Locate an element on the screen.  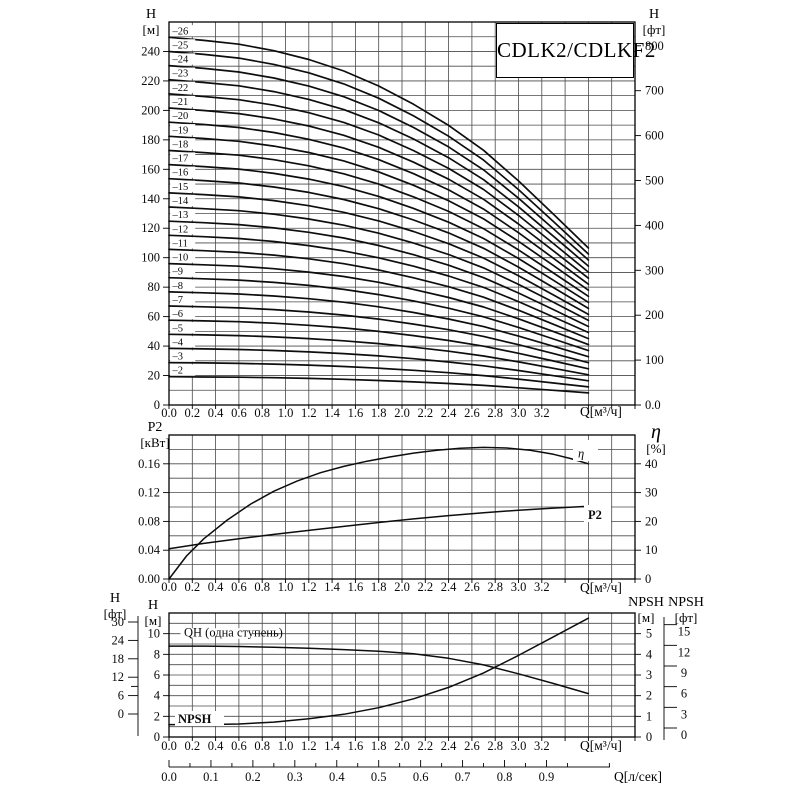
h-ft-tick-label: 24 is located at coordinates (118, 640).